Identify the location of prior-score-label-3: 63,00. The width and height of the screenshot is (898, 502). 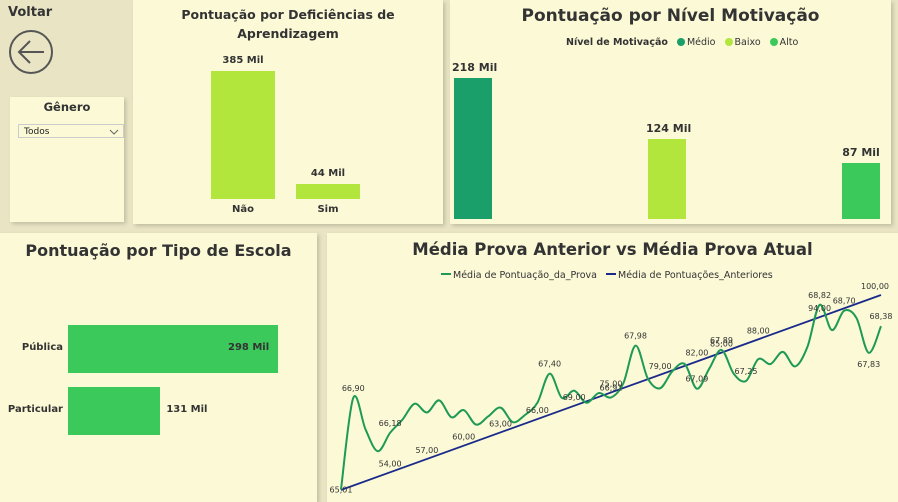
(500, 423).